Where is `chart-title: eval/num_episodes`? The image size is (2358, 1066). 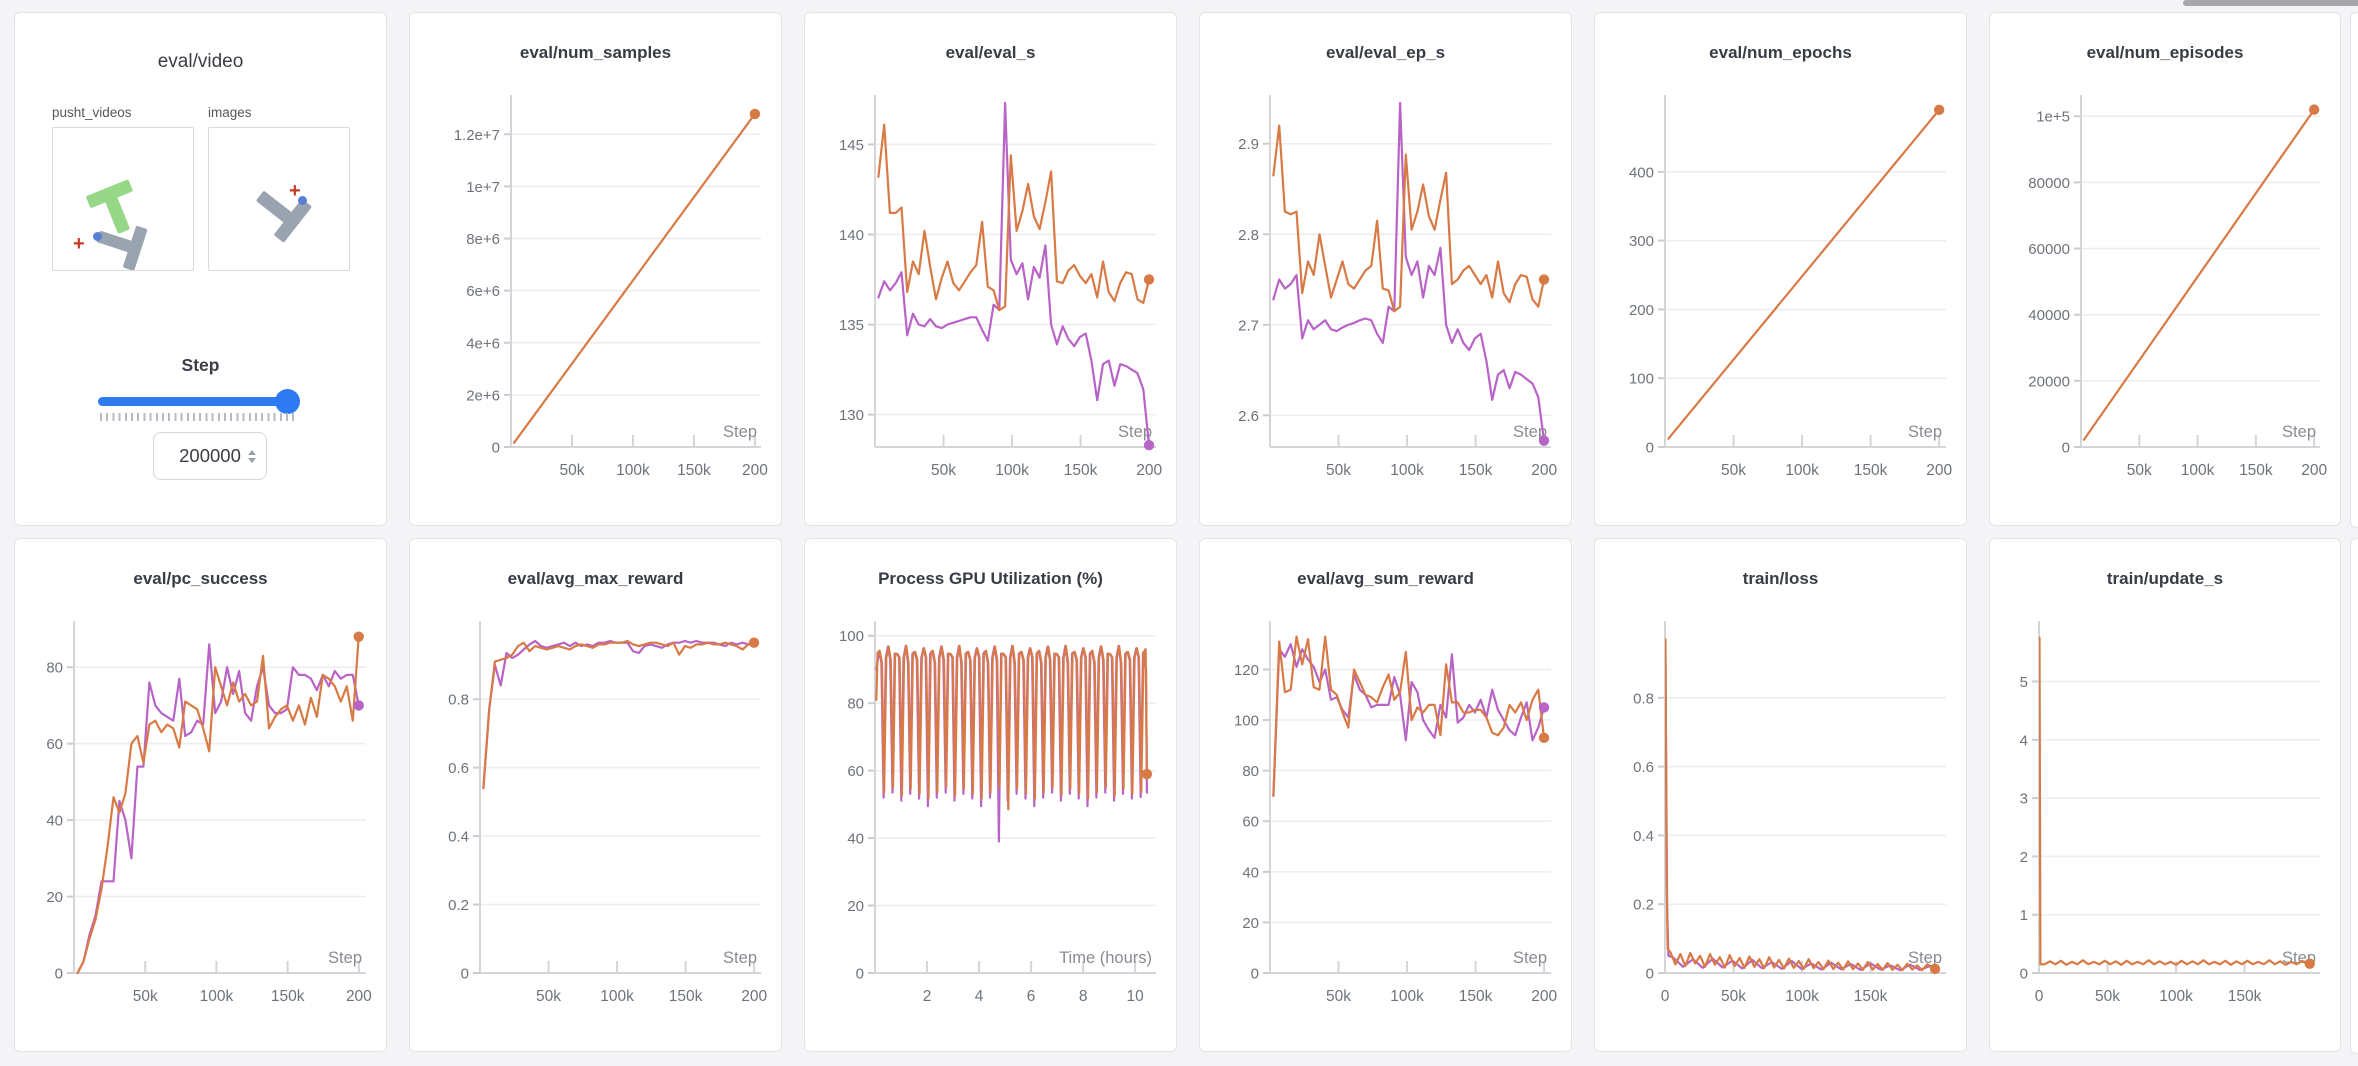 chart-title: eval/num_episodes is located at coordinates (2165, 52).